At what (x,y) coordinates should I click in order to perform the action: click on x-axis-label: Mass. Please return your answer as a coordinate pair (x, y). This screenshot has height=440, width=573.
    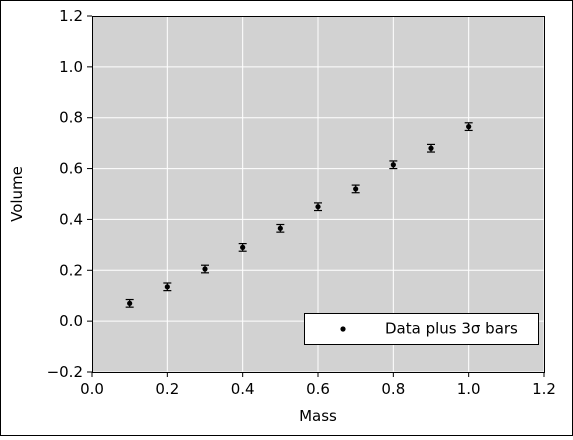
    Looking at the image, I should click on (318, 416).